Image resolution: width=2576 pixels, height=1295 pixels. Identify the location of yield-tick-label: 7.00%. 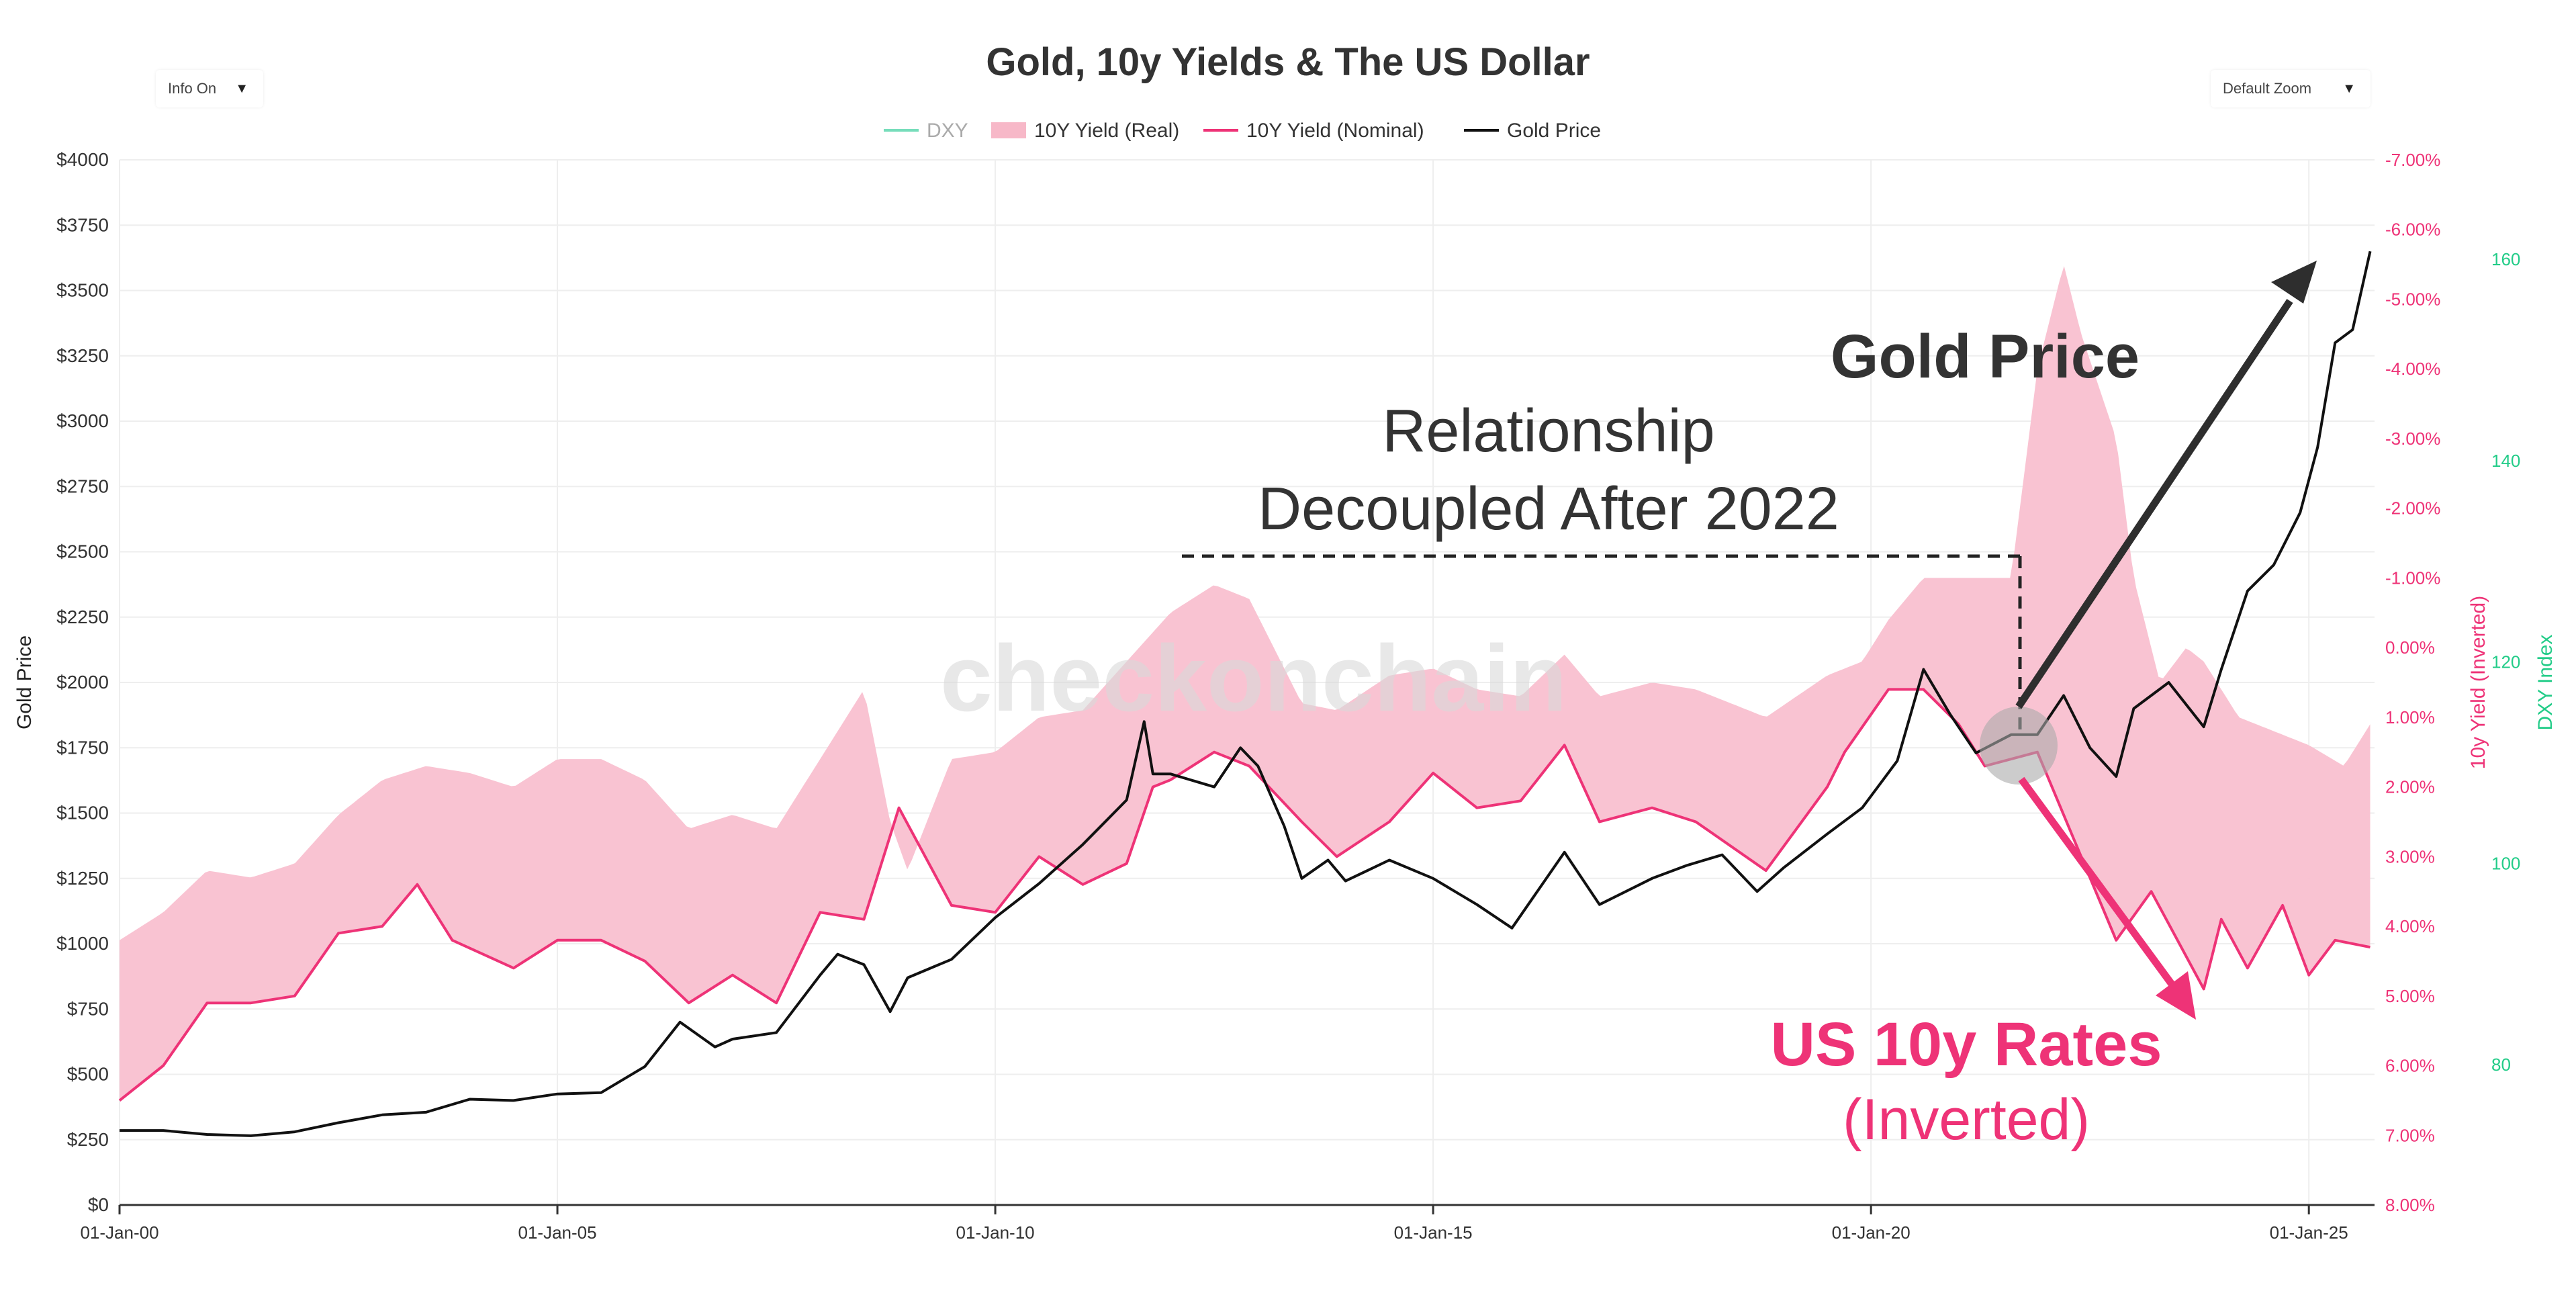
(2410, 1135).